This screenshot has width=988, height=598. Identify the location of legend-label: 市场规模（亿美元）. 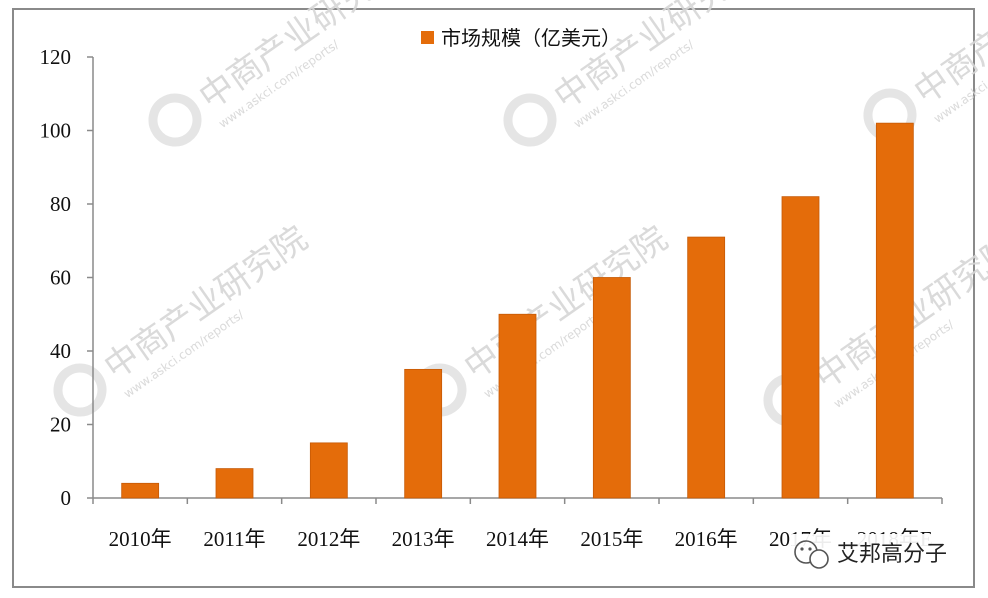
(531, 38).